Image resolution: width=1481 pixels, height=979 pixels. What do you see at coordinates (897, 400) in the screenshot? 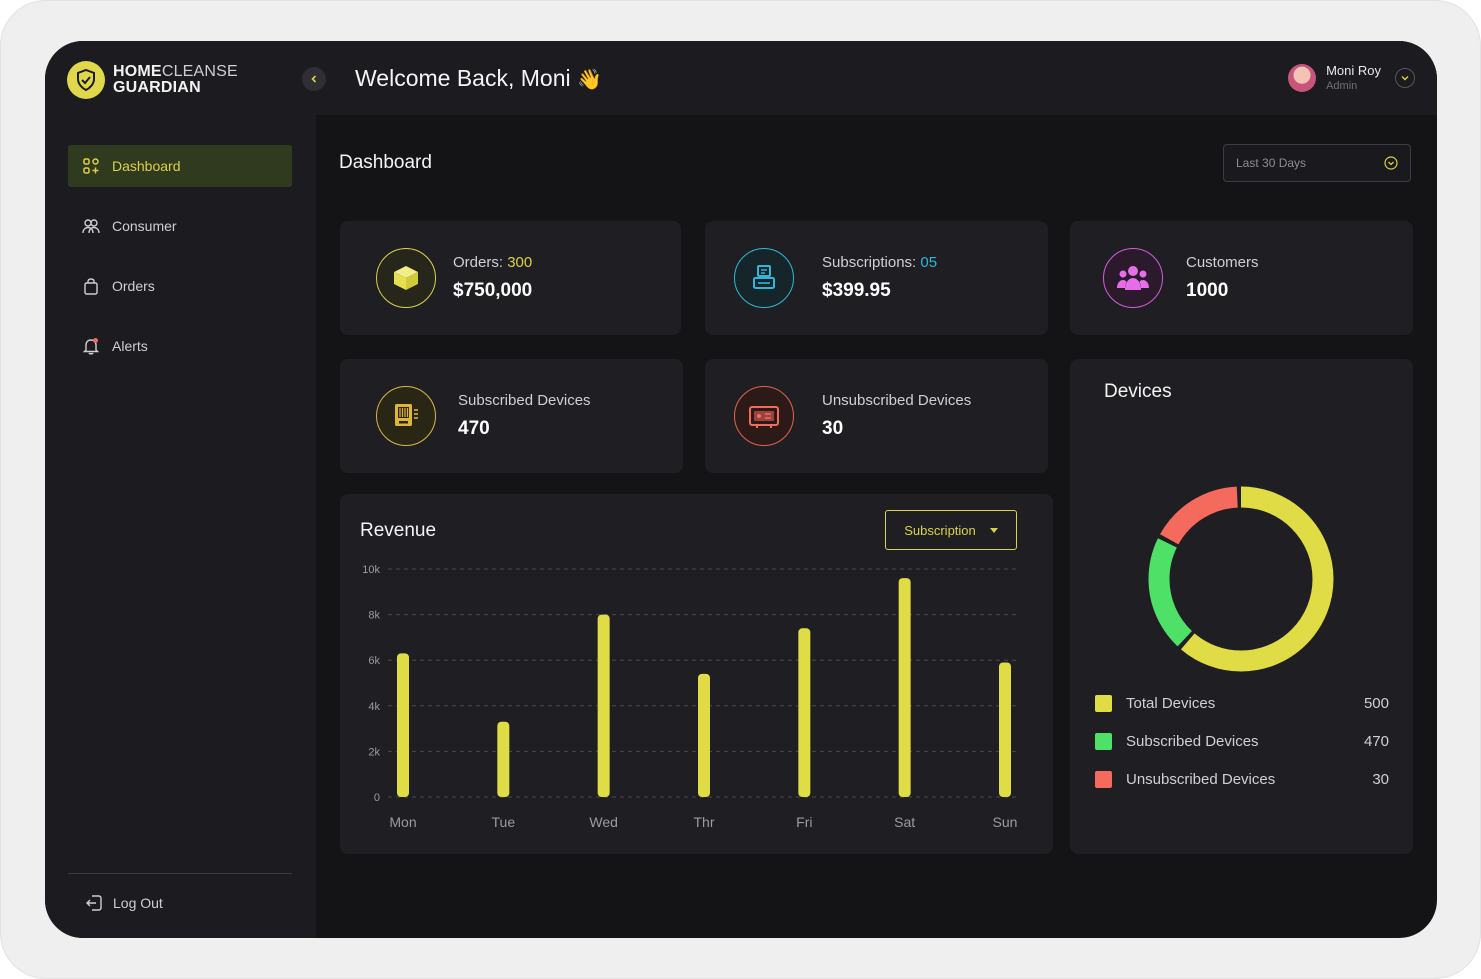
I see `unsubscribed-devices-label: Unsubscribed Devices` at bounding box center [897, 400].